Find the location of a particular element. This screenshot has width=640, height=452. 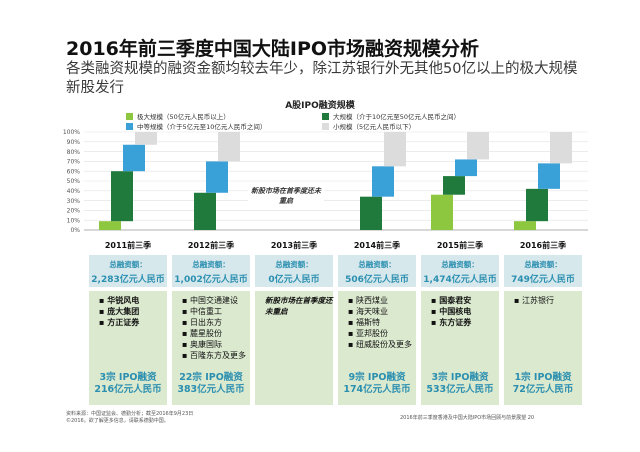

ipo-amount: 533亿元人民币 is located at coordinates (460, 389).